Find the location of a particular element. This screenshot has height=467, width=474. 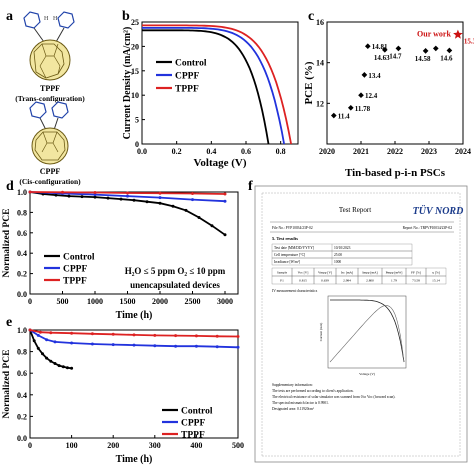

report-table-value: 1.79 is located at coordinates (394, 281).